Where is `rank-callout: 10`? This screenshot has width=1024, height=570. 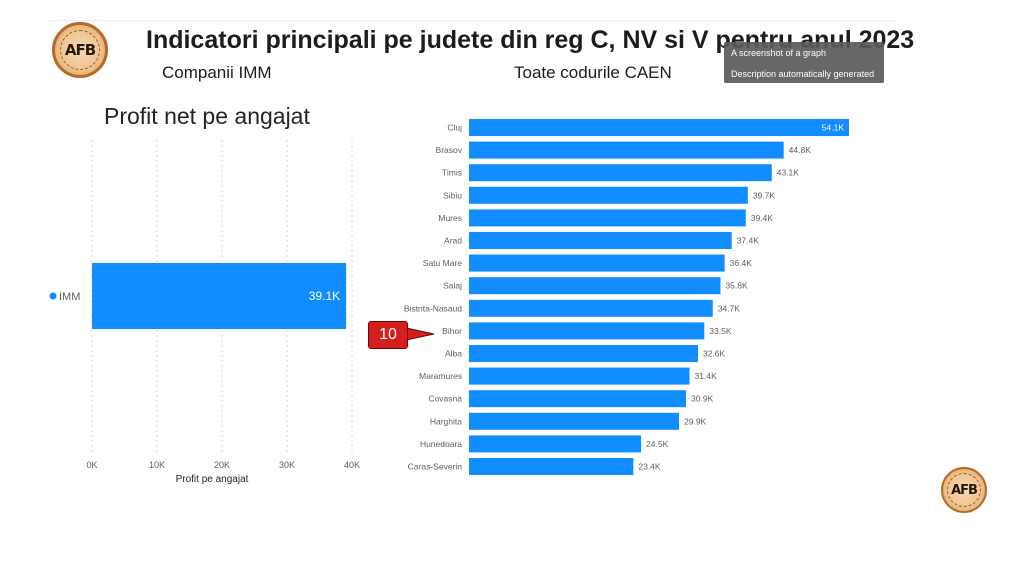
rank-callout: 10 is located at coordinates (388, 335).